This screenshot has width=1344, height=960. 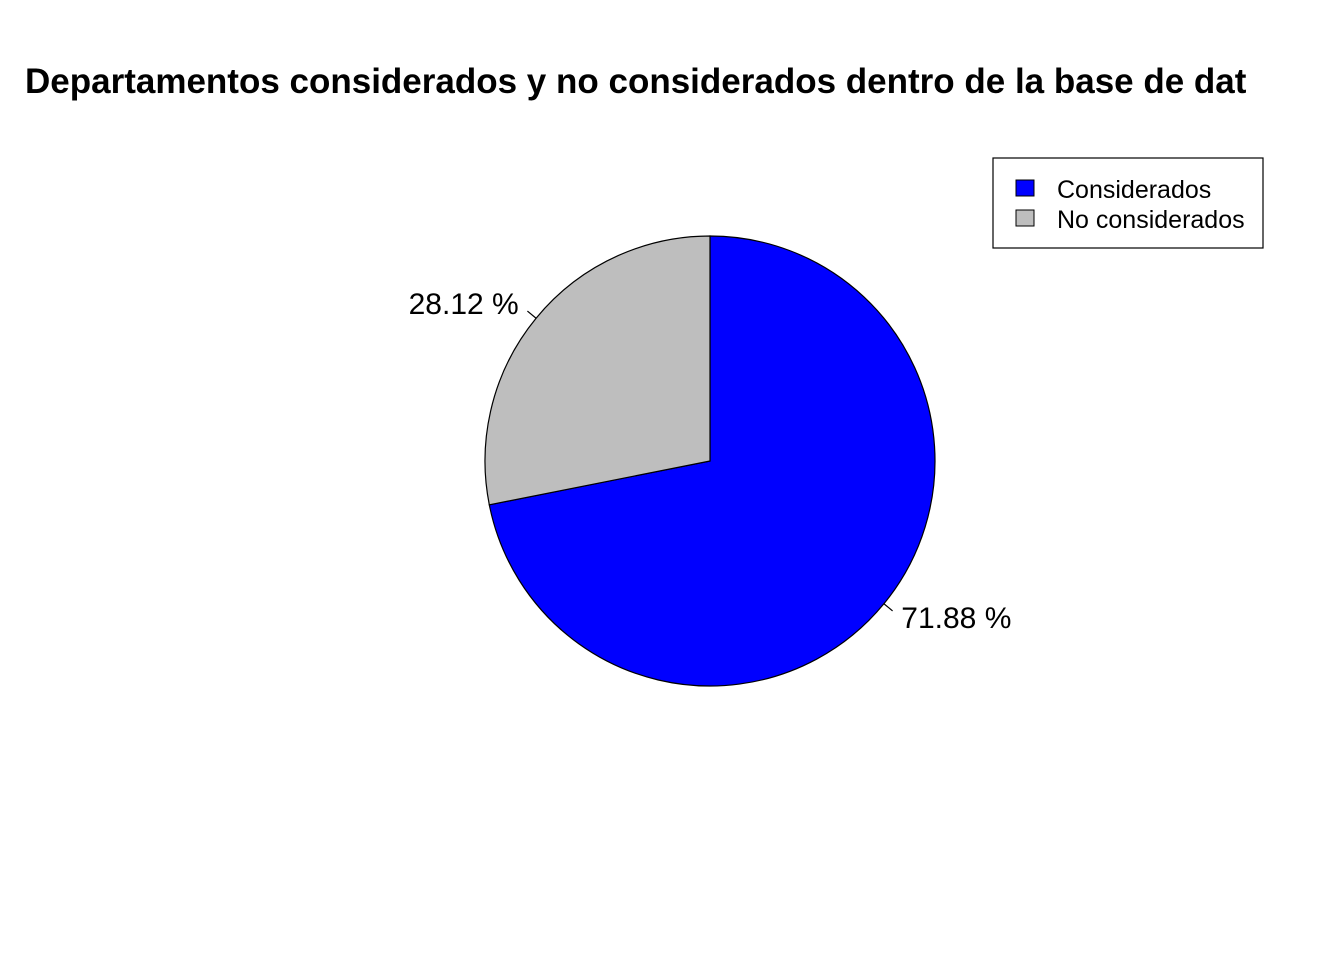 I want to click on legend-swatch-considerados, so click(x=1025, y=188).